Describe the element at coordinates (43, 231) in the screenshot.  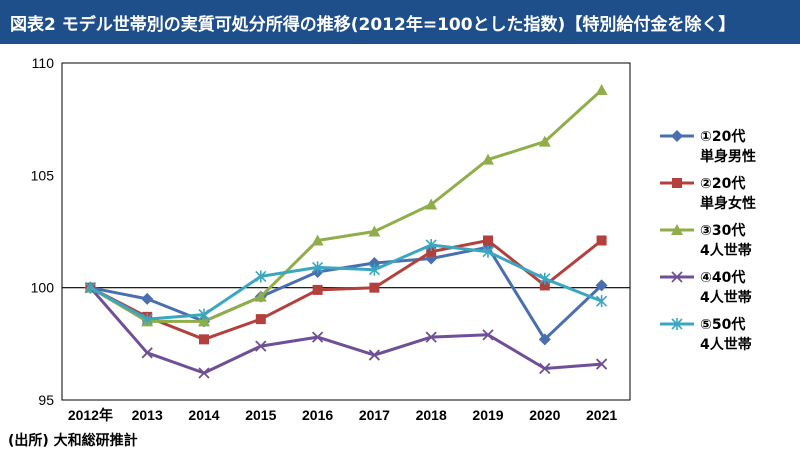
I see `y-axis: 95 100 105 110` at that location.